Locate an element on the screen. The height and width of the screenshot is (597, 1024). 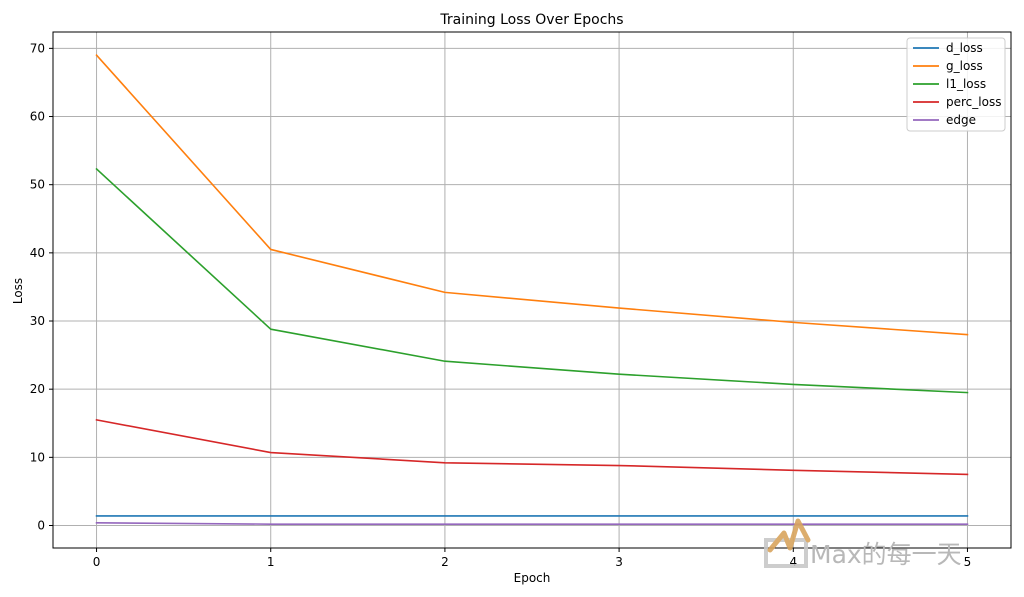
series-line-edge is located at coordinates (532, 523).